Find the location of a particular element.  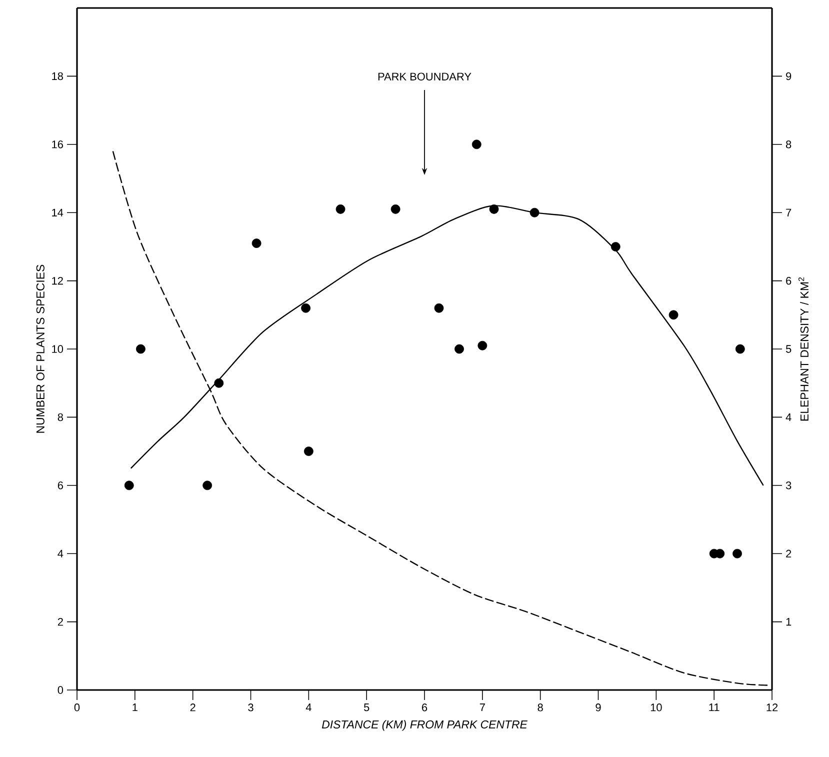

y2-tick-label: 3 is located at coordinates (789, 486).